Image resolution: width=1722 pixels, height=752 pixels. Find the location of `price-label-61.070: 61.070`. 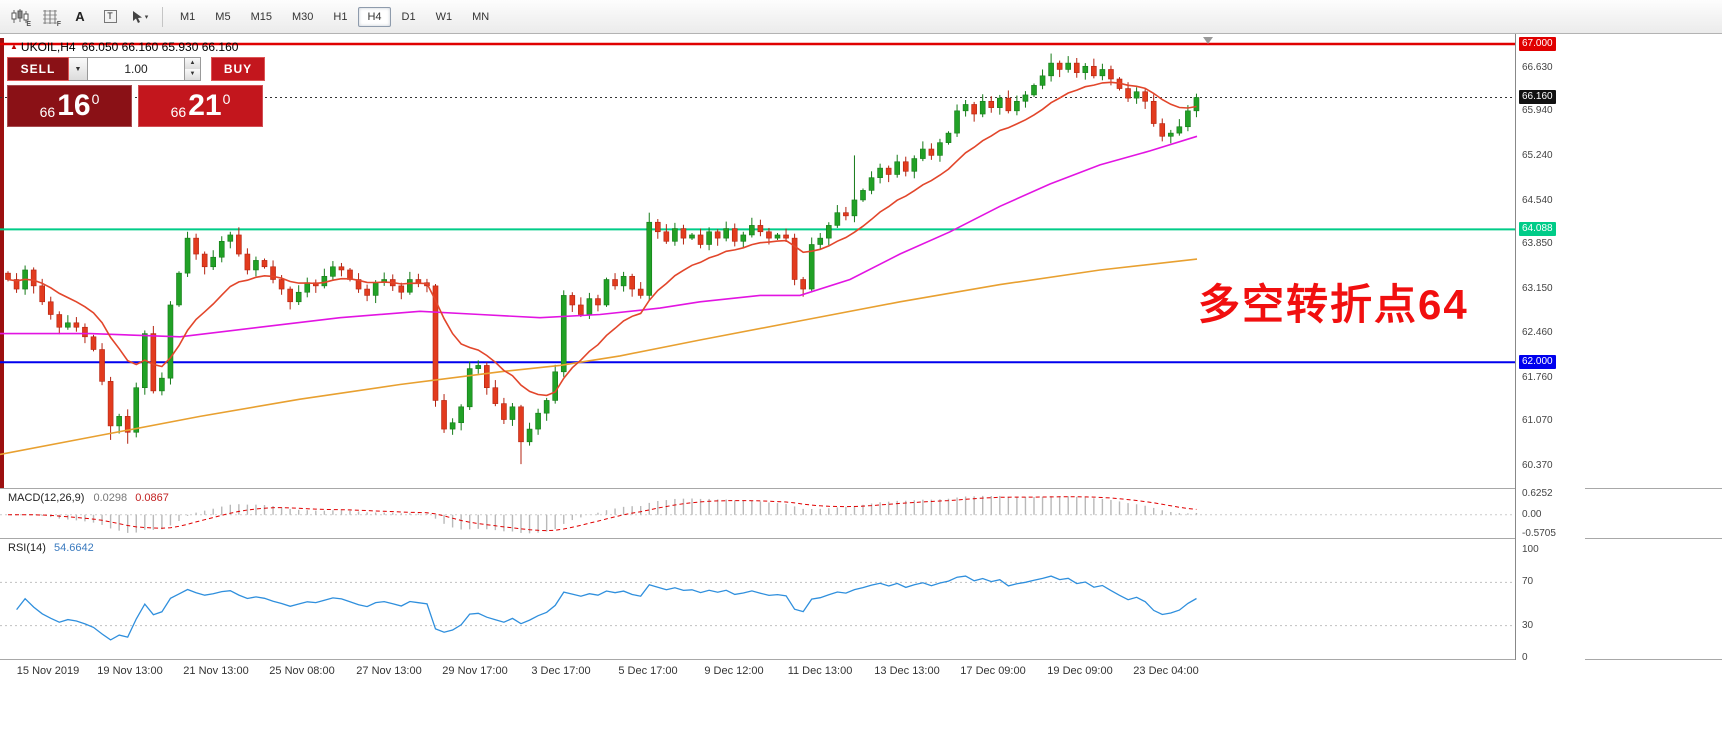

price-label-61.070: 61.070 is located at coordinates (1537, 421).